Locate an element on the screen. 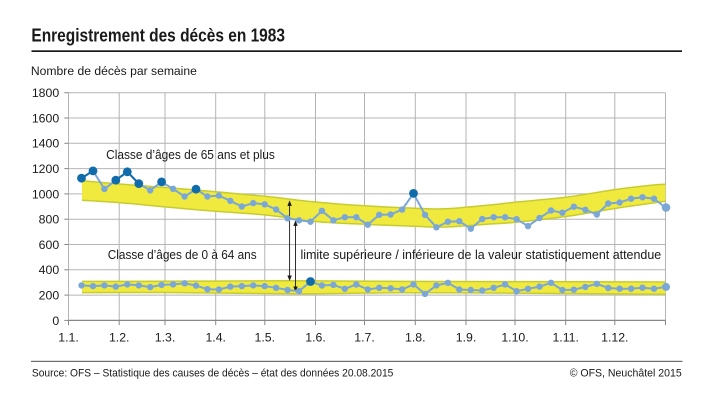 This screenshot has height=408, width=713. svg-text: 1.11. is located at coordinates (565, 338).